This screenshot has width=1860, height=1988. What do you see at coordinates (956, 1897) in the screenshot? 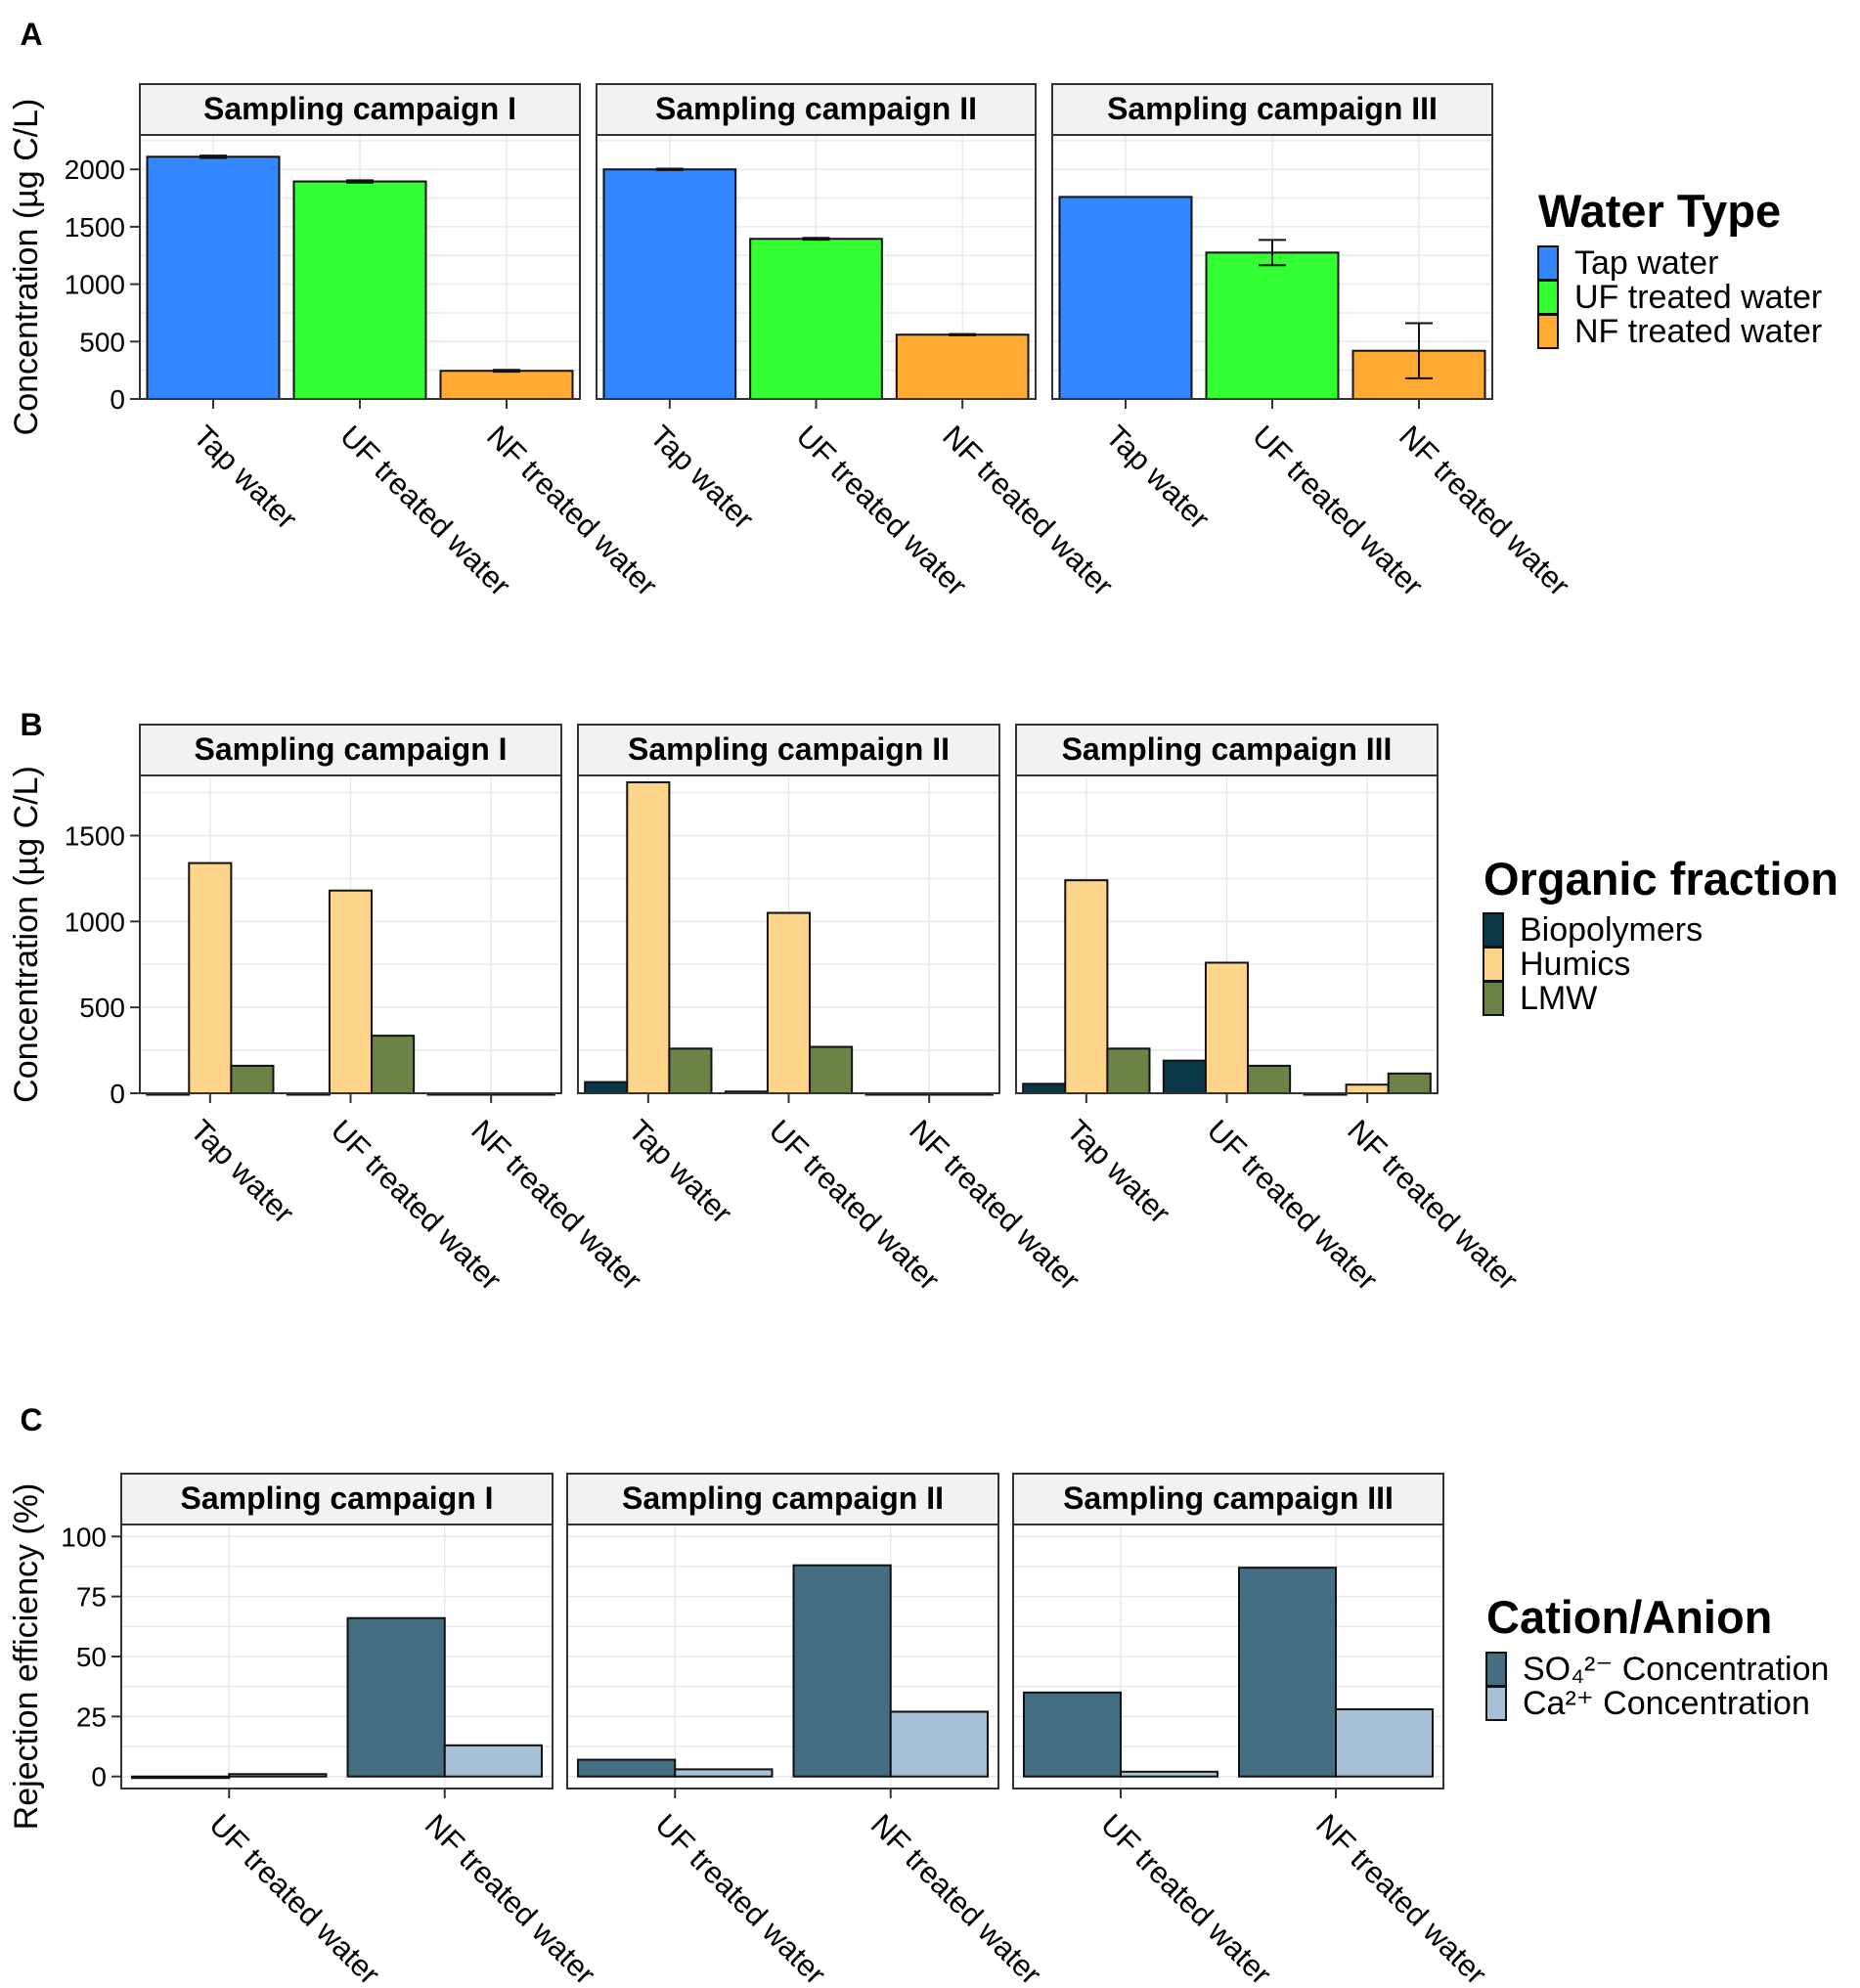
I see `x-tick-label: NF treated water` at bounding box center [956, 1897].